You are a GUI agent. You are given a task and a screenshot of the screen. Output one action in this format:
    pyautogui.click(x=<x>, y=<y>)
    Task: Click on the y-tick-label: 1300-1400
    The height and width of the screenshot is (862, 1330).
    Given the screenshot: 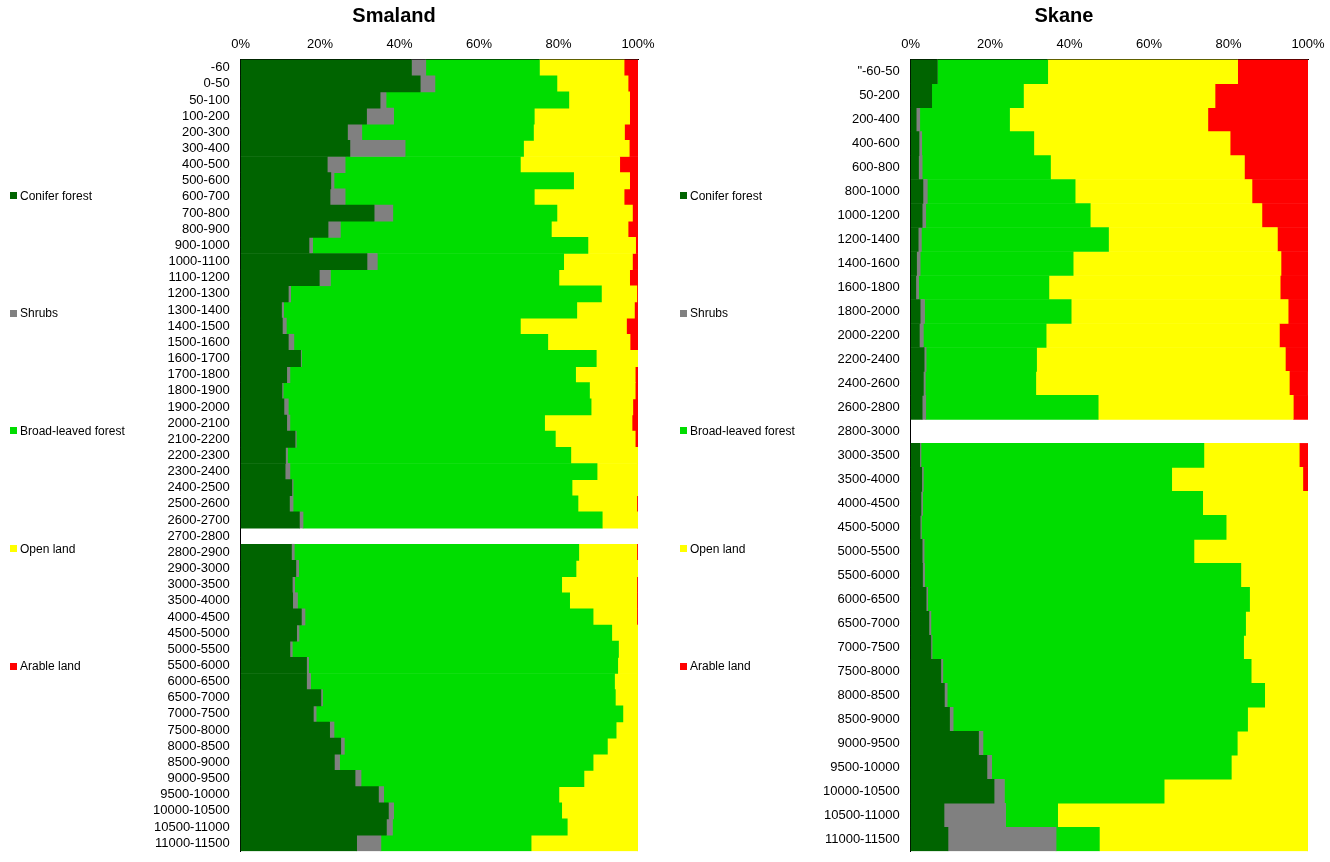 What is the action you would take?
    pyautogui.click(x=198, y=309)
    